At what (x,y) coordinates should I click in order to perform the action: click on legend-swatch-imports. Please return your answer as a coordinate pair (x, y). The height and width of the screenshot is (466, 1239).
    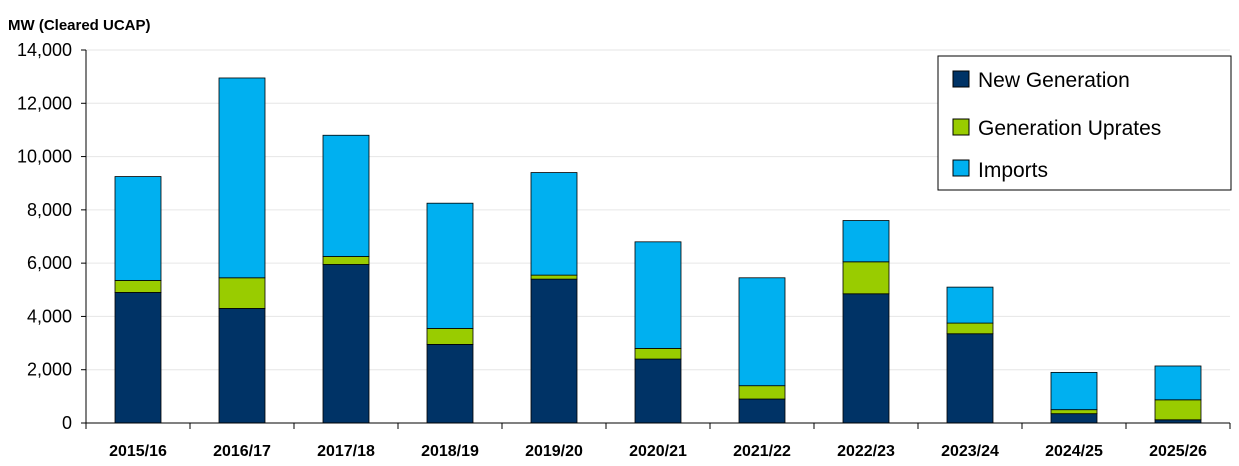
    Looking at the image, I should click on (961, 168).